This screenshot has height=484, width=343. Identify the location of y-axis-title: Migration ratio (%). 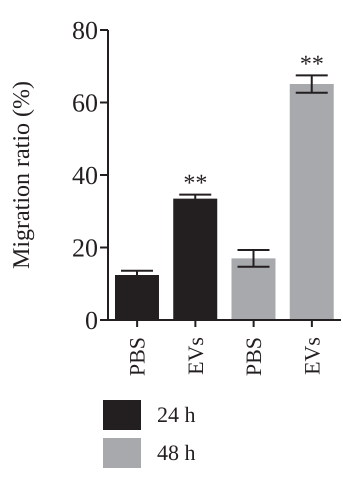
(22, 175).